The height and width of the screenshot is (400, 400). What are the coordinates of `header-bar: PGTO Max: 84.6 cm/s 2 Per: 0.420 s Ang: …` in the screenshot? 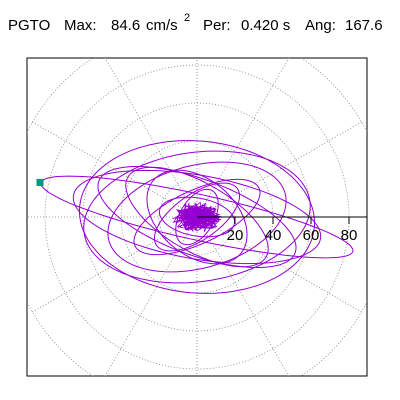 It's located at (200, 20).